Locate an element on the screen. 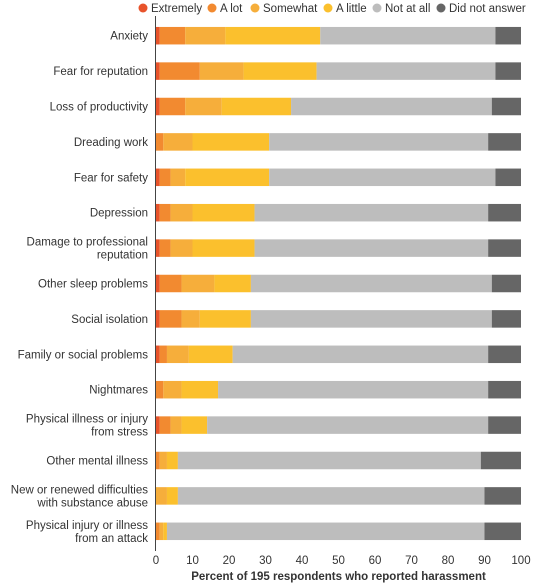 Image resolution: width=536 pixels, height=584 pixels. category-label: Fear for reputation is located at coordinates (100, 72).